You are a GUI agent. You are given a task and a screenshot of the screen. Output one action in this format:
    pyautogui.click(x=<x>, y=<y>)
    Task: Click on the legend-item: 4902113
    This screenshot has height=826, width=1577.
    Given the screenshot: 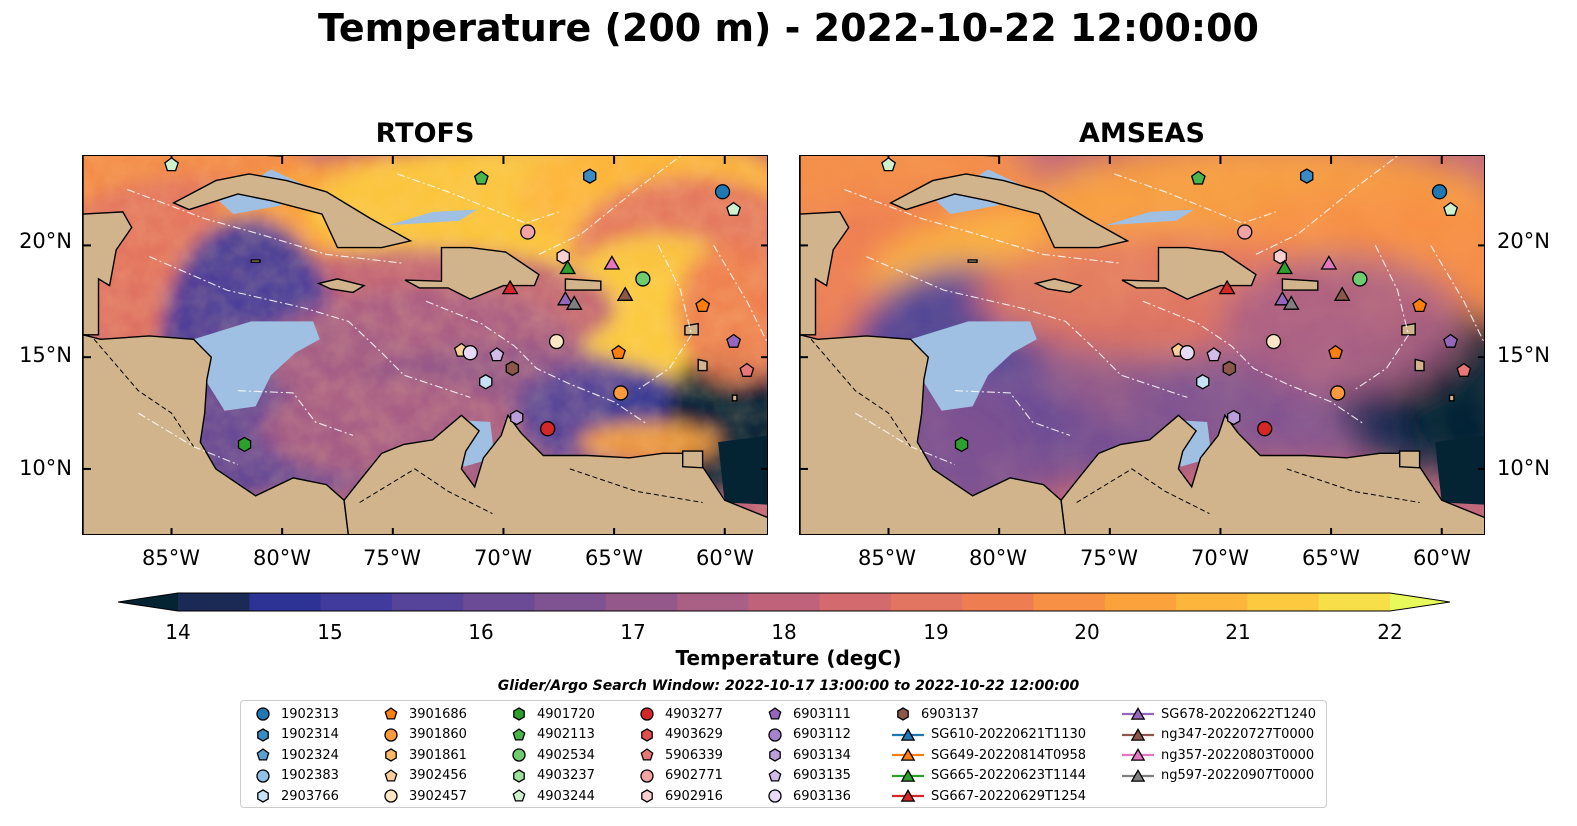 What is the action you would take?
    pyautogui.click(x=551, y=735)
    